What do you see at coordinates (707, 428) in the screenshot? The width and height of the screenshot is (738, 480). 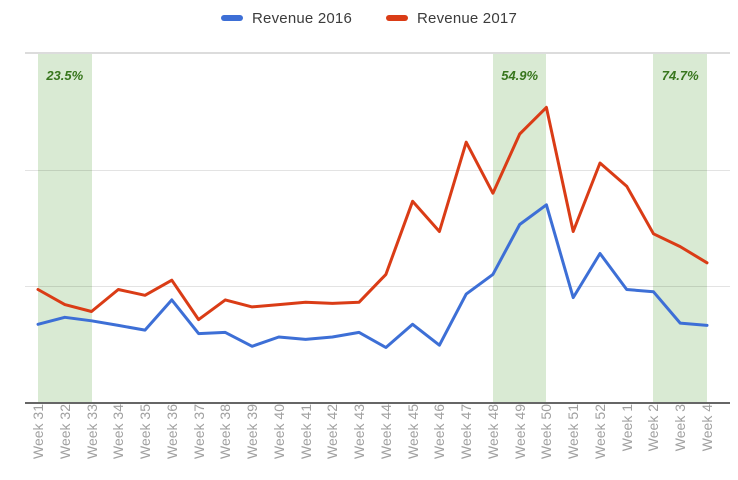 I see `x-axis-label: Week 4` at bounding box center [707, 428].